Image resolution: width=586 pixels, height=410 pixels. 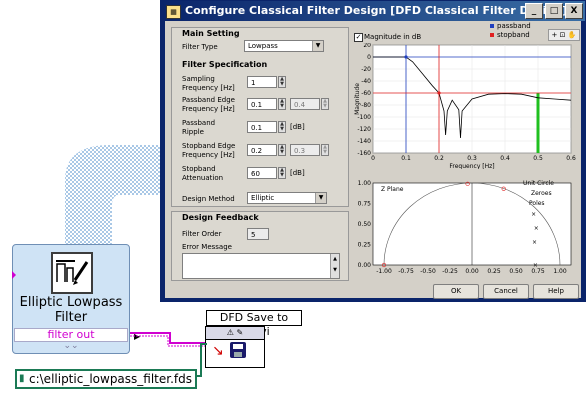 I want to click on app-icon: ▦, so click(x=173, y=12).